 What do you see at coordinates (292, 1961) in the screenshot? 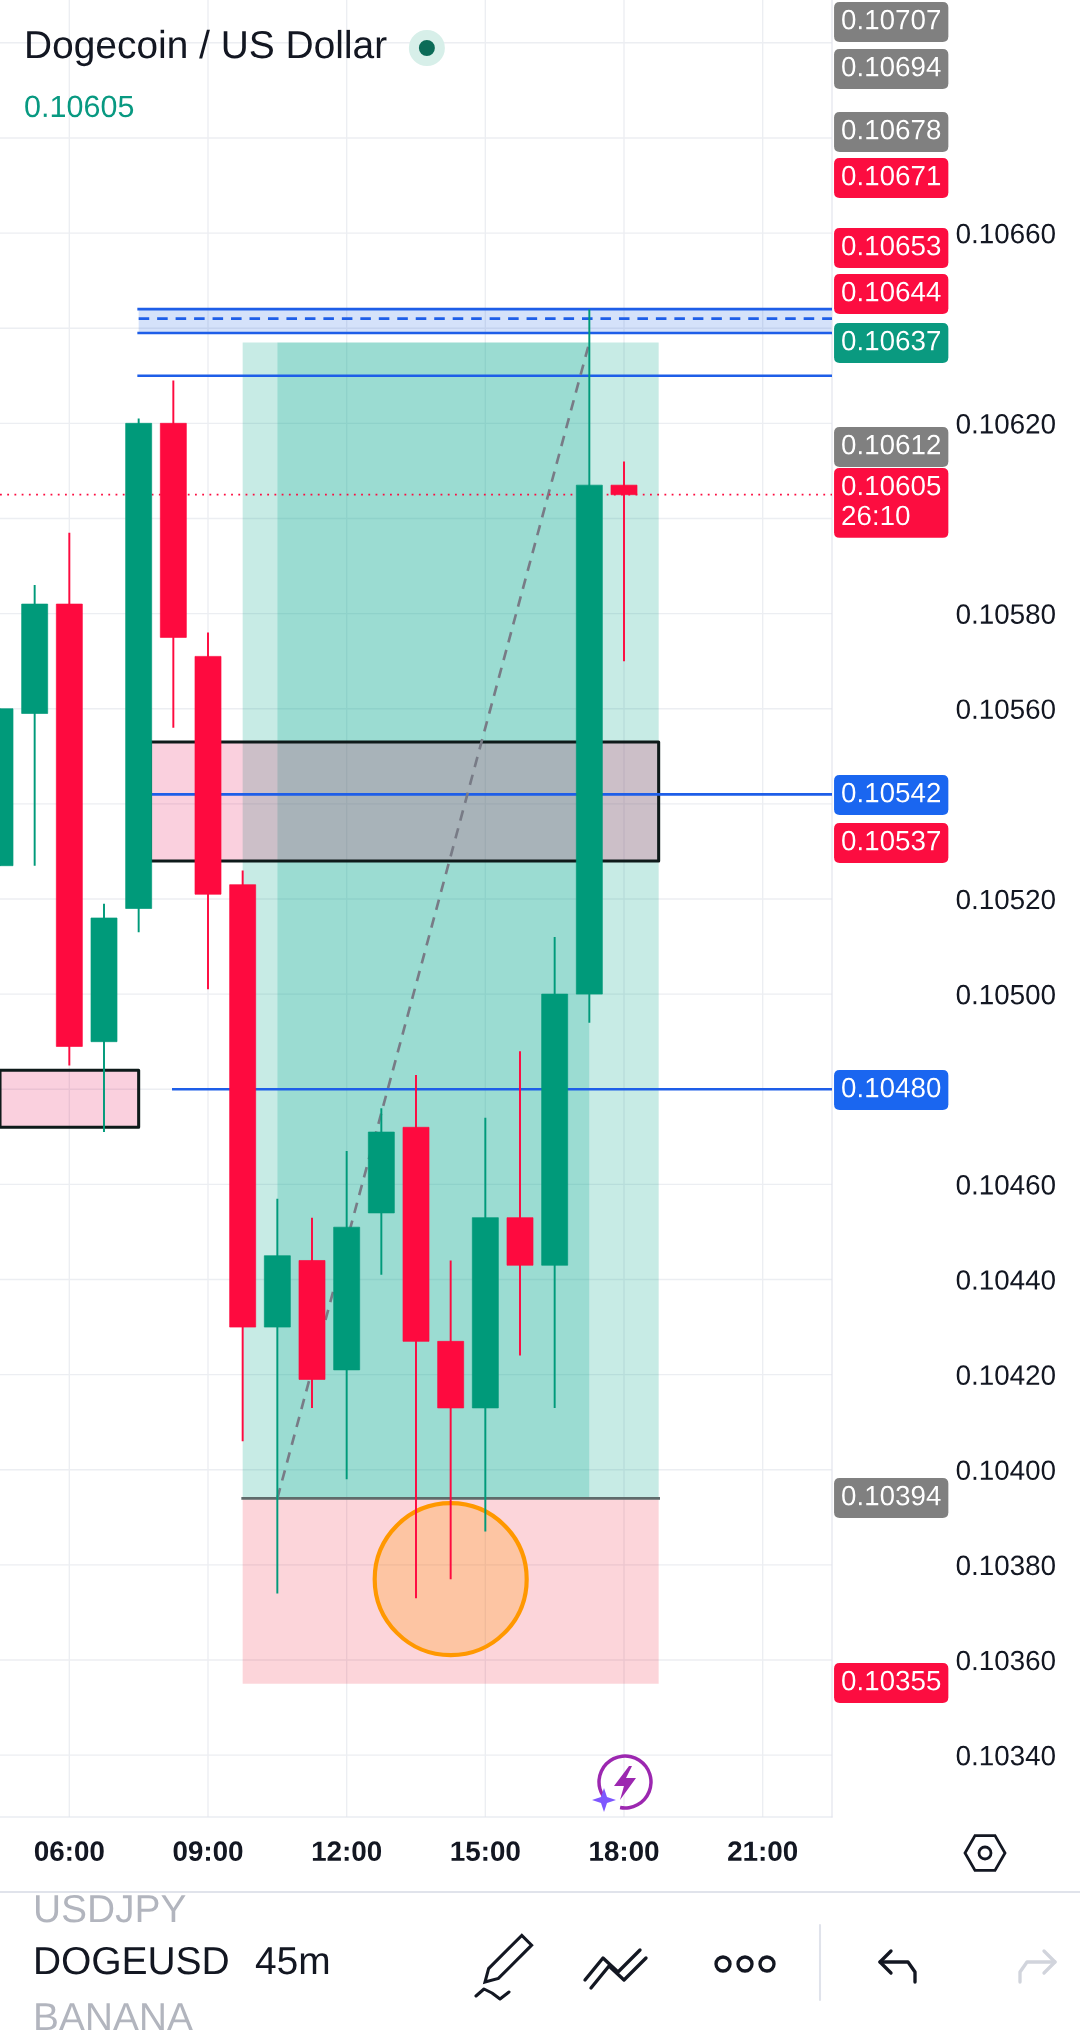
I see `text: 45m` at bounding box center [292, 1961].